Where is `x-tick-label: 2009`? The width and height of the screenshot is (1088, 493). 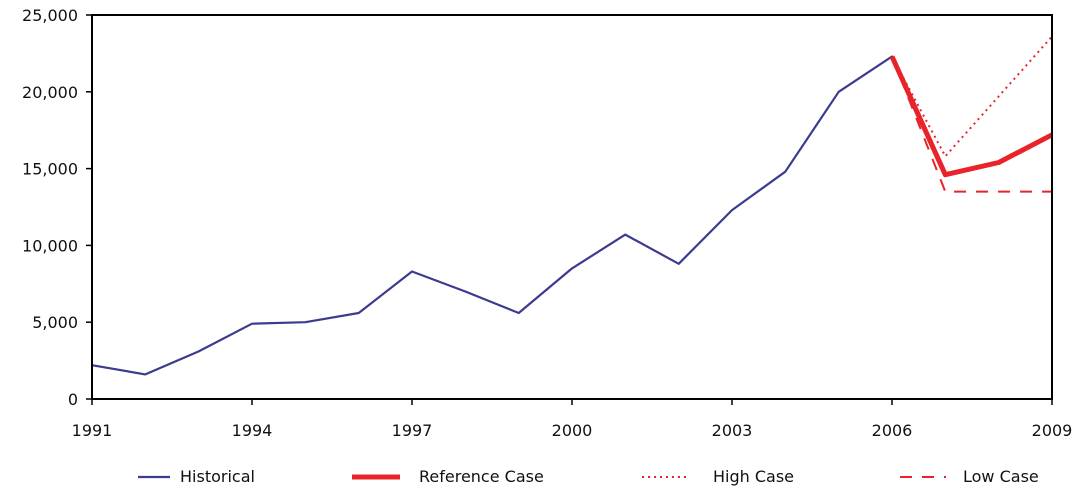 x-tick-label: 2009 is located at coordinates (1052, 430).